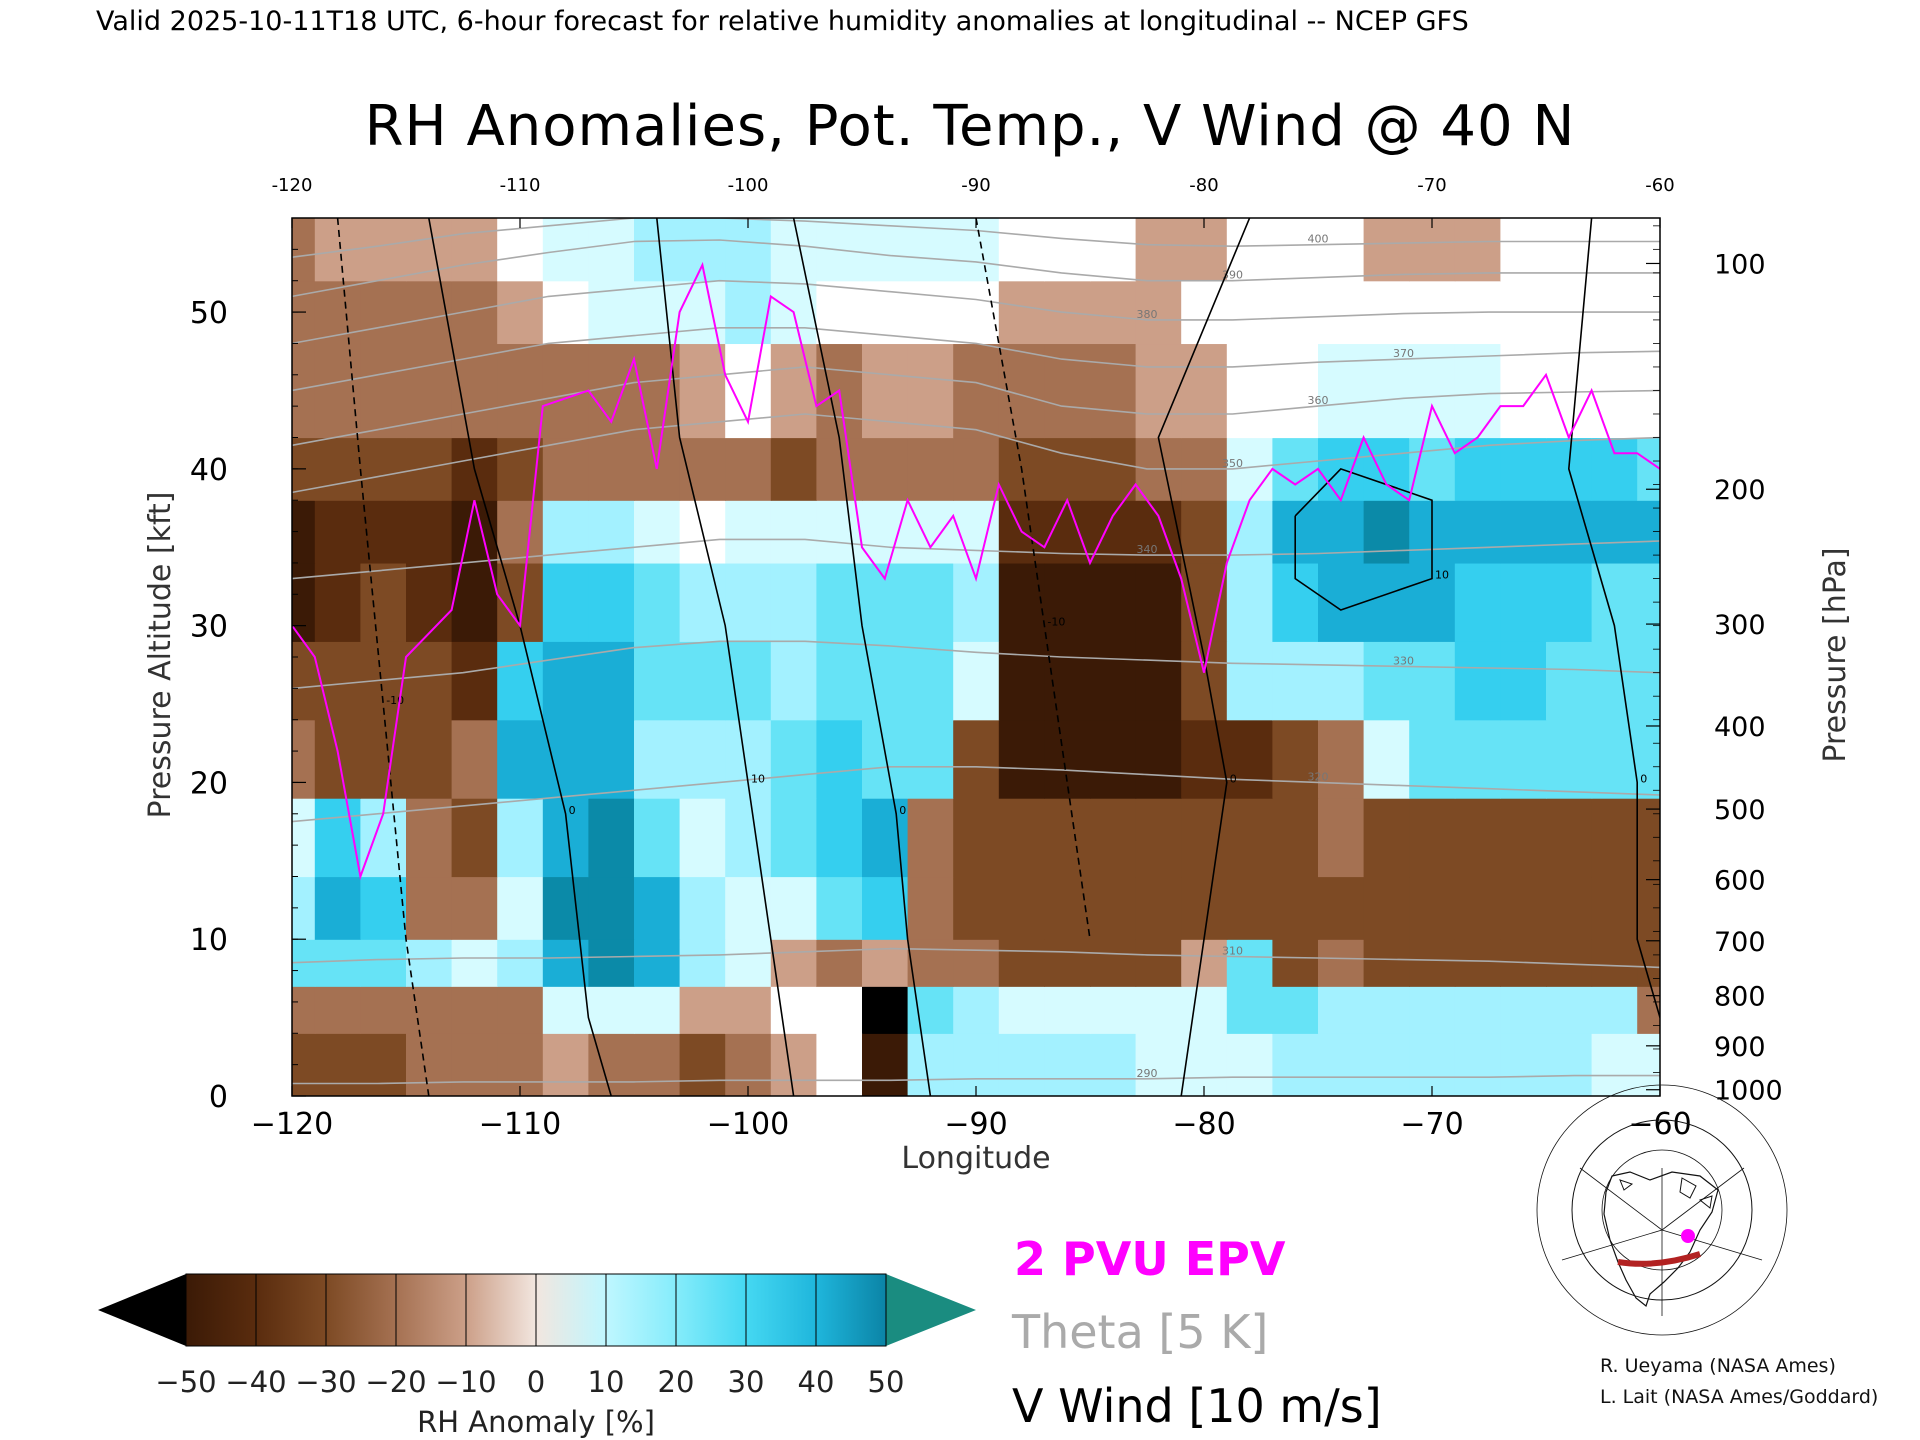  I want to click on top-tick-label: -90, so click(975, 185).